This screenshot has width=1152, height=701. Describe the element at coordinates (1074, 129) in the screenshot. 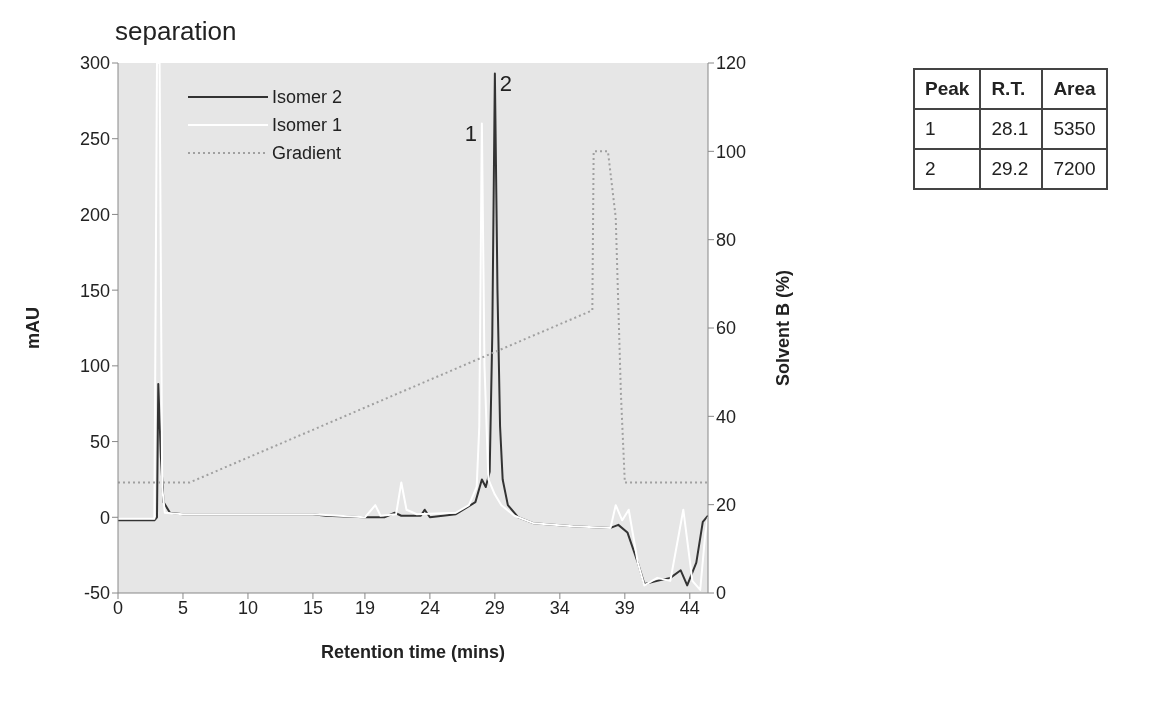

I see `text: 5350` at that location.